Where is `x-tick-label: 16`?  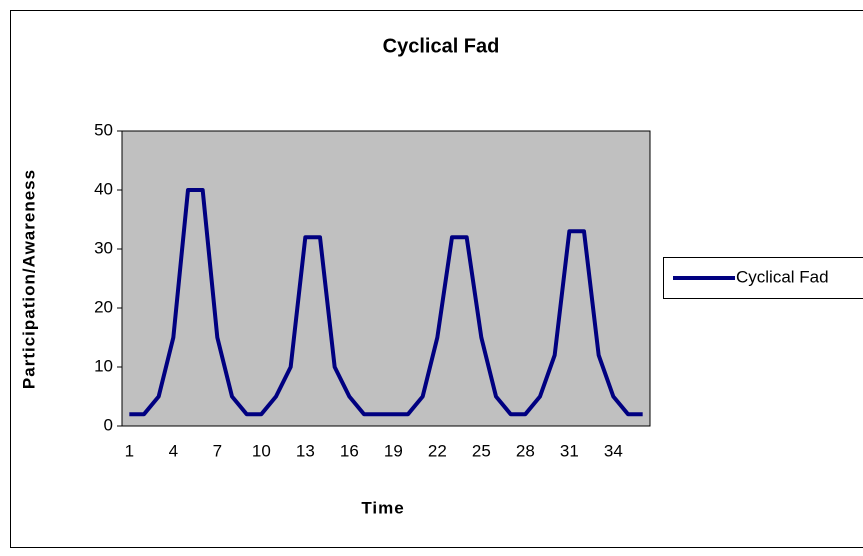 x-tick-label: 16 is located at coordinates (349, 450).